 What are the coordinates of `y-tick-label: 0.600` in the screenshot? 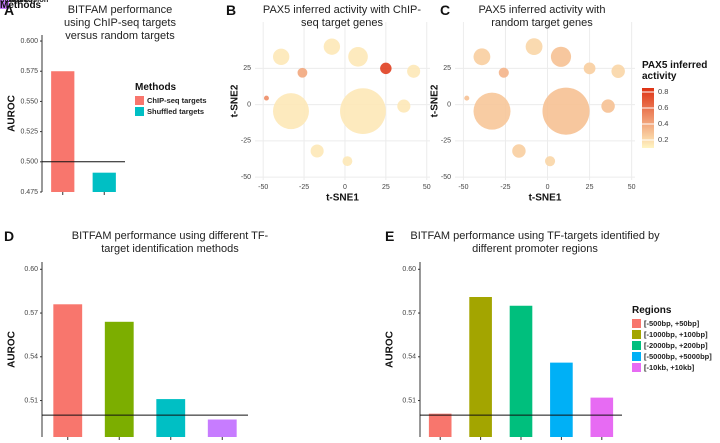 It's located at (29, 41).